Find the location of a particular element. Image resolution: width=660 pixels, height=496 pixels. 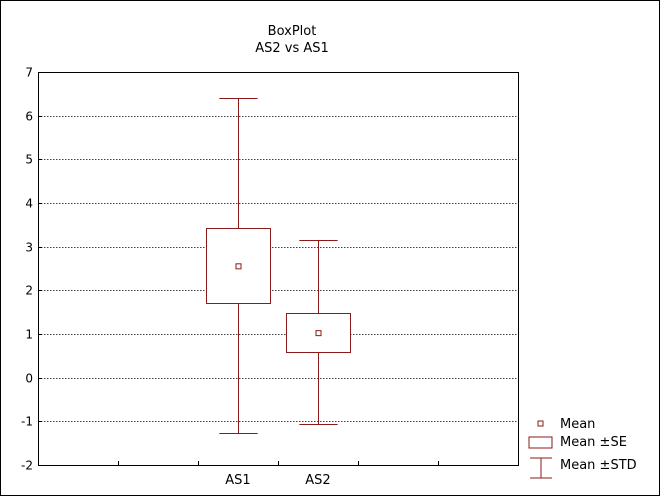

y-tick-label: 7 is located at coordinates (29, 73).